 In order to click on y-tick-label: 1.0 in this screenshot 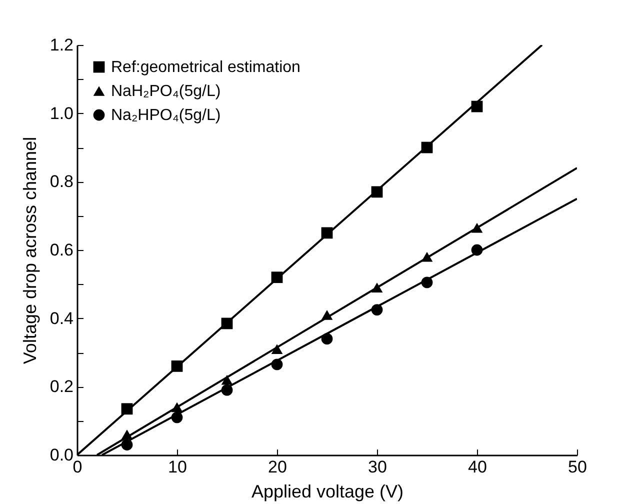, I will do `click(62, 113)`.